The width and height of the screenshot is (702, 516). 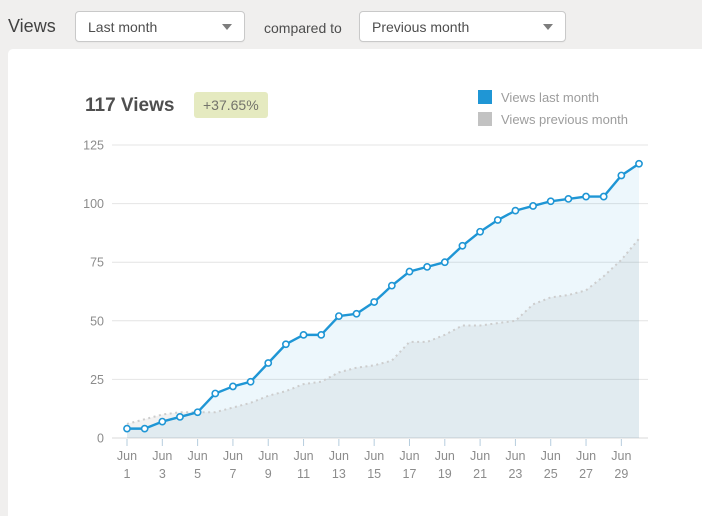 What do you see at coordinates (339, 474) in the screenshot?
I see `x-axis-label-day: 13` at bounding box center [339, 474].